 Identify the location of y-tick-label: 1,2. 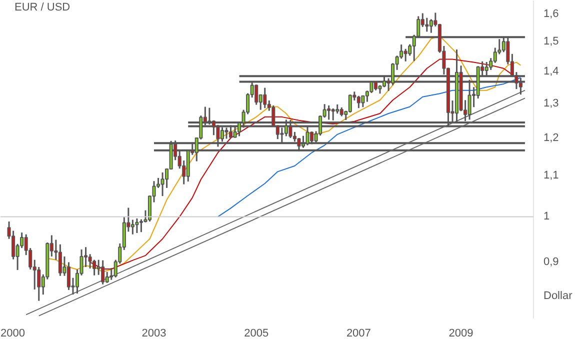
(551, 138).